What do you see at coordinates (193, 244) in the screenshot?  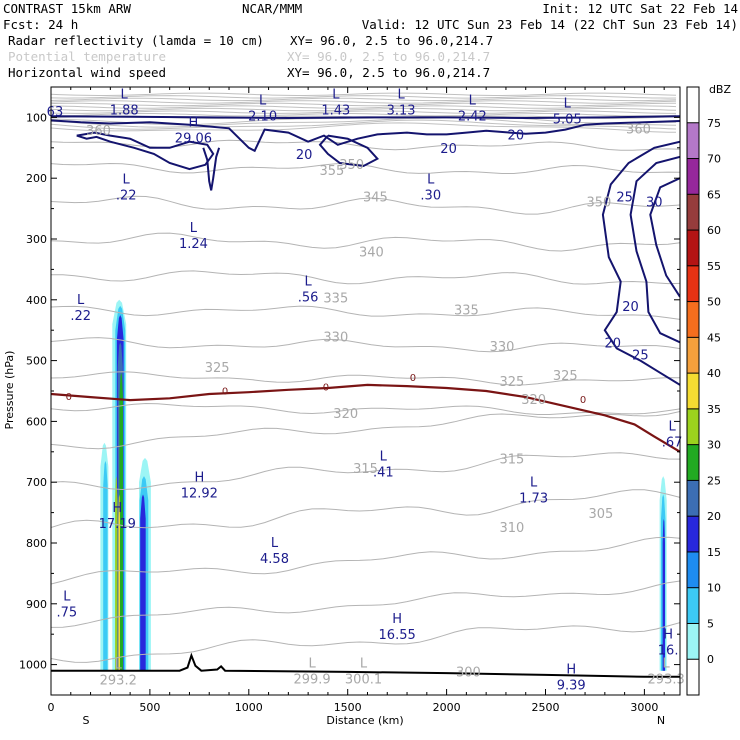 I see `extremum-value: 1.24` at bounding box center [193, 244].